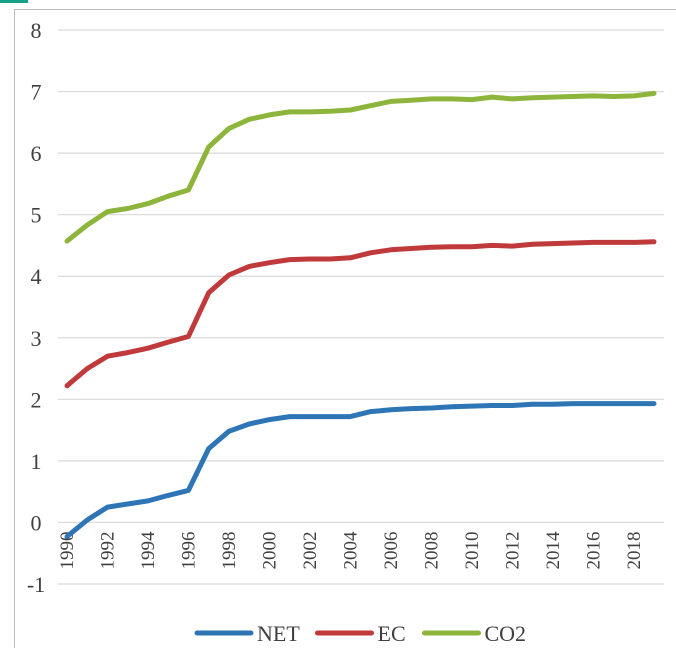 This screenshot has width=676, height=648. What do you see at coordinates (345, 9) in the screenshot?
I see `frame-border-top` at bounding box center [345, 9].